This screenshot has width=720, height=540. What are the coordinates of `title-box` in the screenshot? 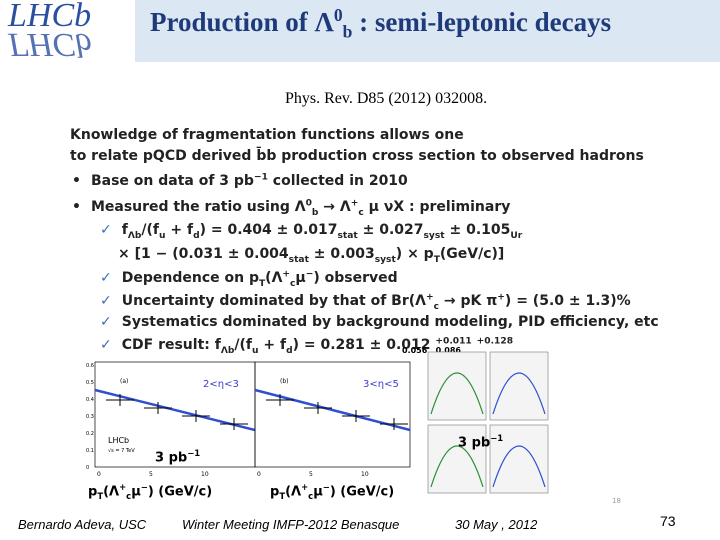 It's located at (427, 31).